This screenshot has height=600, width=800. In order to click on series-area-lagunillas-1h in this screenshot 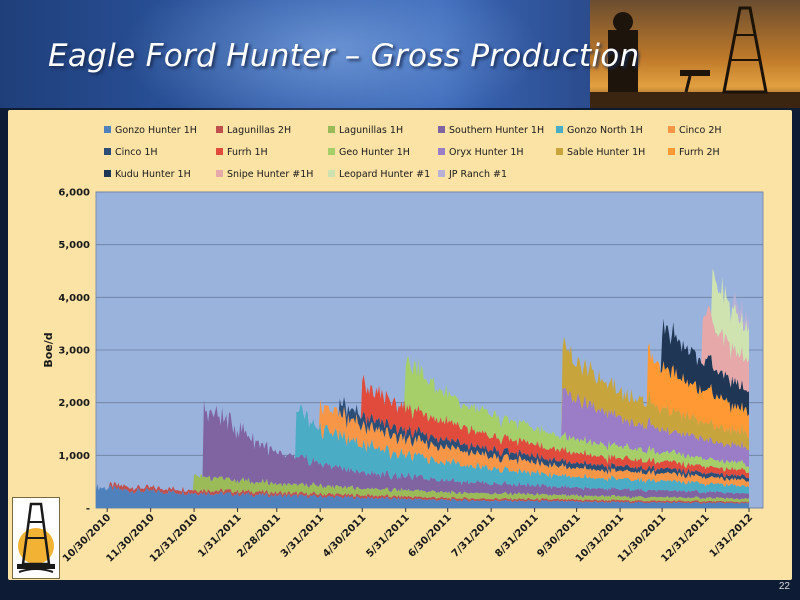, I will do `click(422, 488)`.